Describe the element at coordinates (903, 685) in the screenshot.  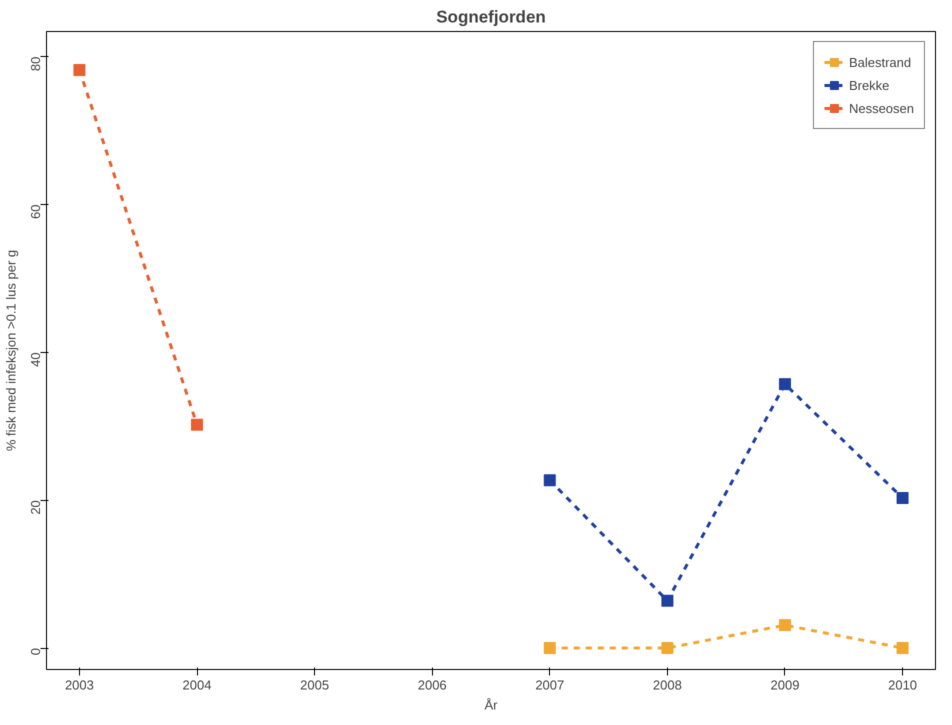
I see `x-tick-label: 2010` at that location.